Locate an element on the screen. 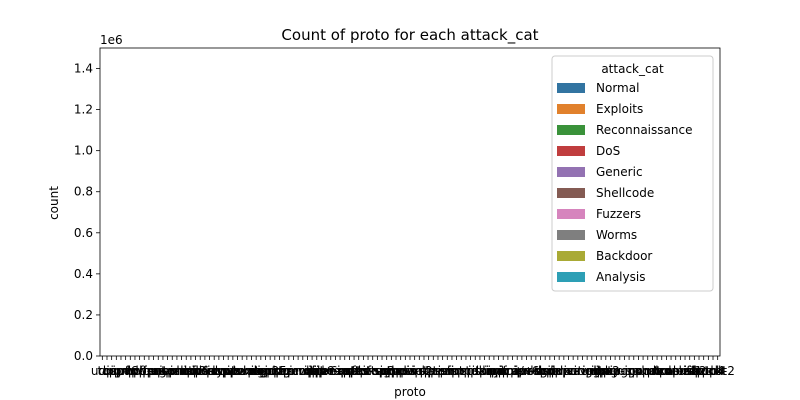 This screenshot has height=400, width=800. x-tick-label: chaos is located at coordinates (652, 371).